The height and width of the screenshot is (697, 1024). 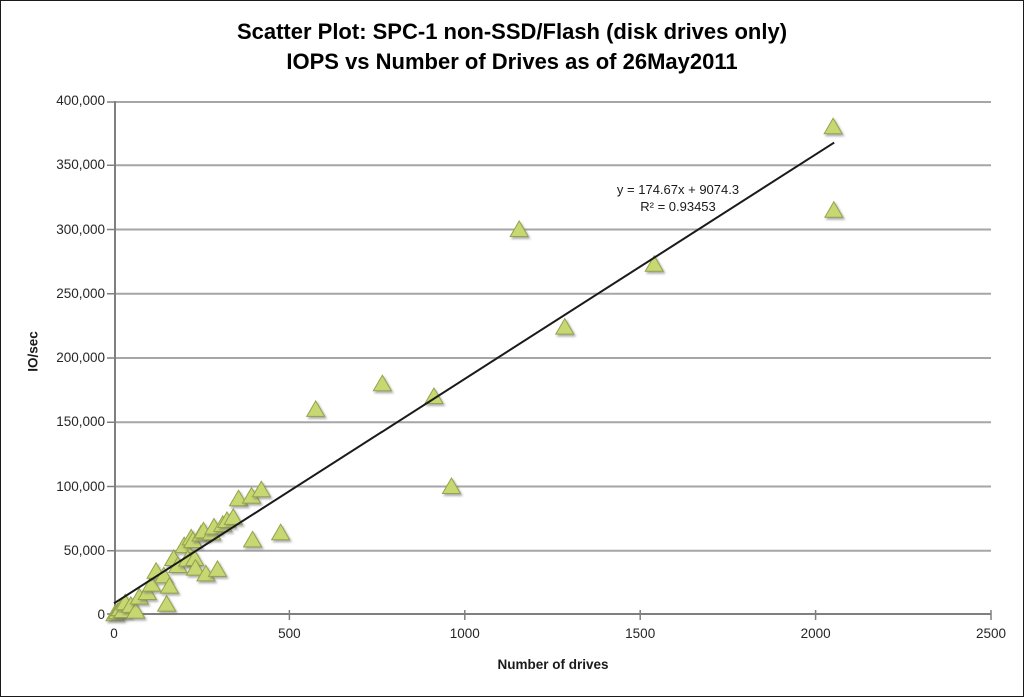 I want to click on y-tick-label: 50,000, so click(x=84, y=550).